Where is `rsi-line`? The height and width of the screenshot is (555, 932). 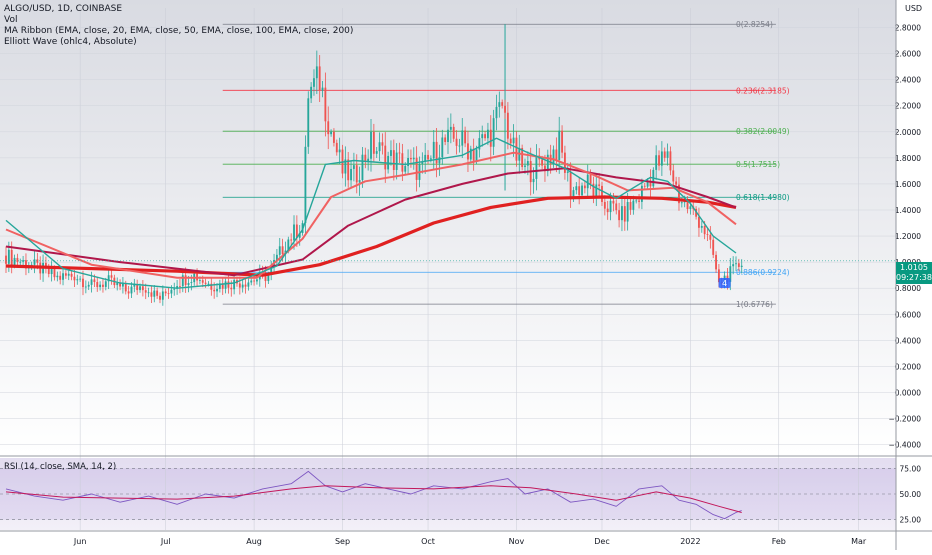
rsi-line is located at coordinates (373, 495).